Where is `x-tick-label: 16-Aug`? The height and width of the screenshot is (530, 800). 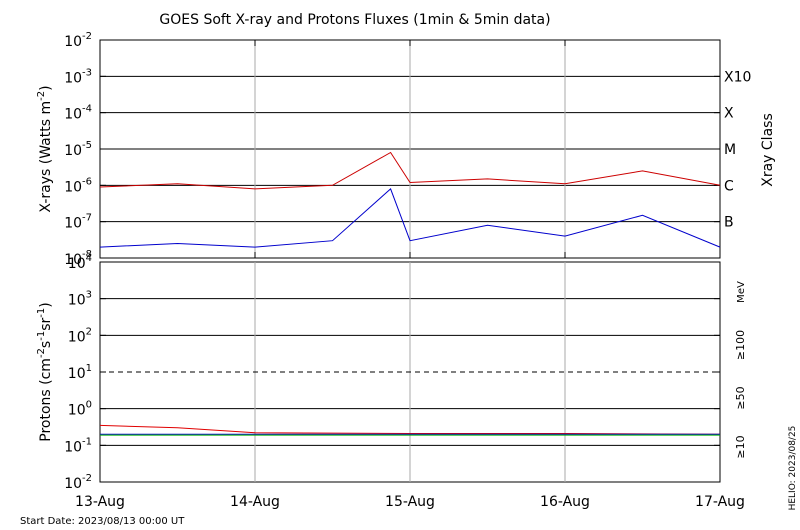 x-tick-label: 16-Aug is located at coordinates (565, 502).